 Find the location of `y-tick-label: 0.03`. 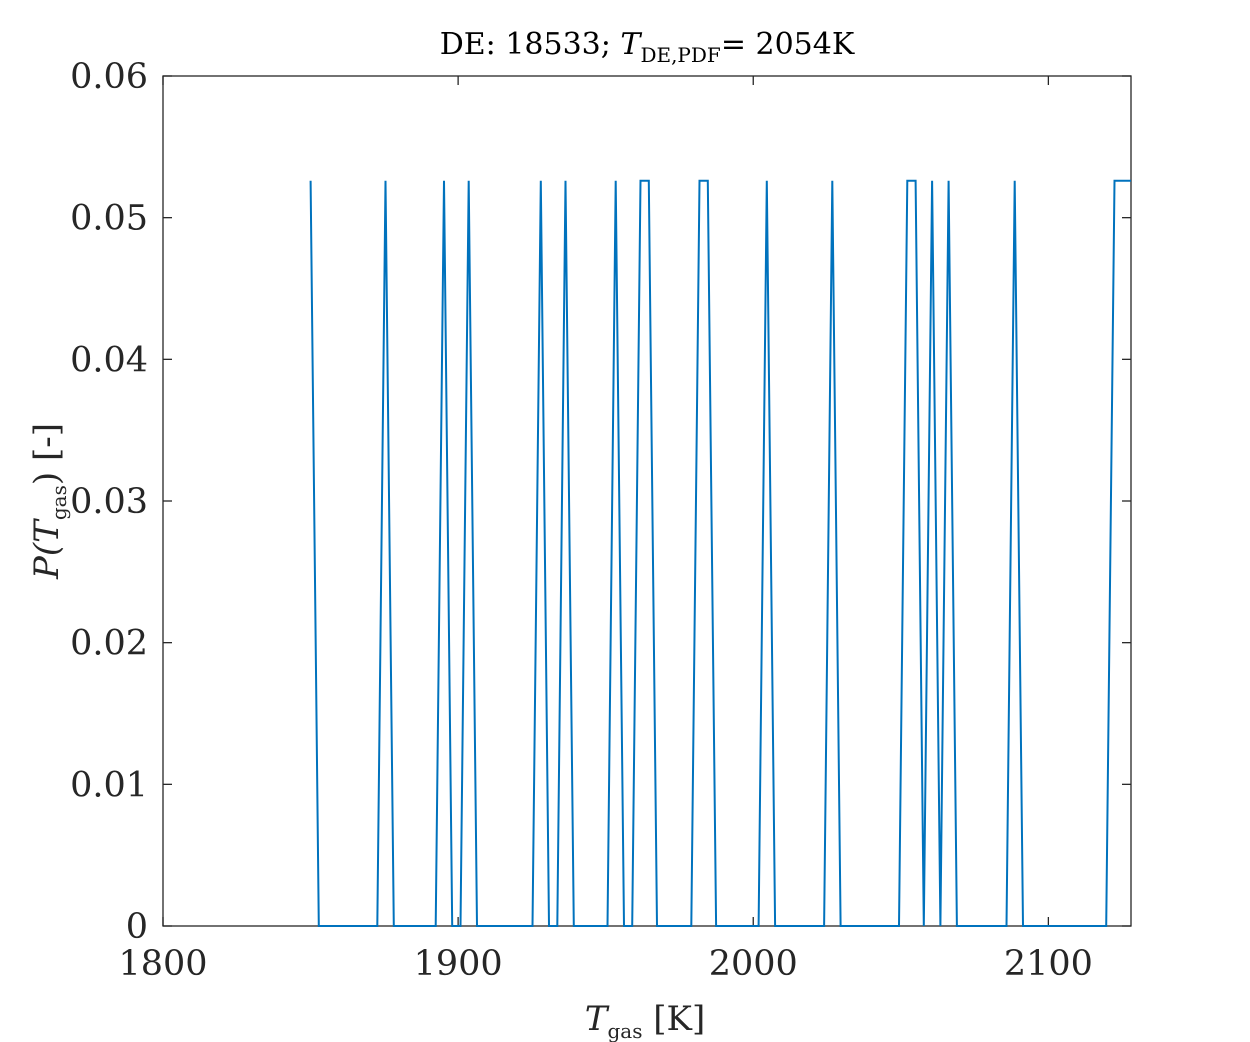

y-tick-label: 0.03 is located at coordinates (109, 502).